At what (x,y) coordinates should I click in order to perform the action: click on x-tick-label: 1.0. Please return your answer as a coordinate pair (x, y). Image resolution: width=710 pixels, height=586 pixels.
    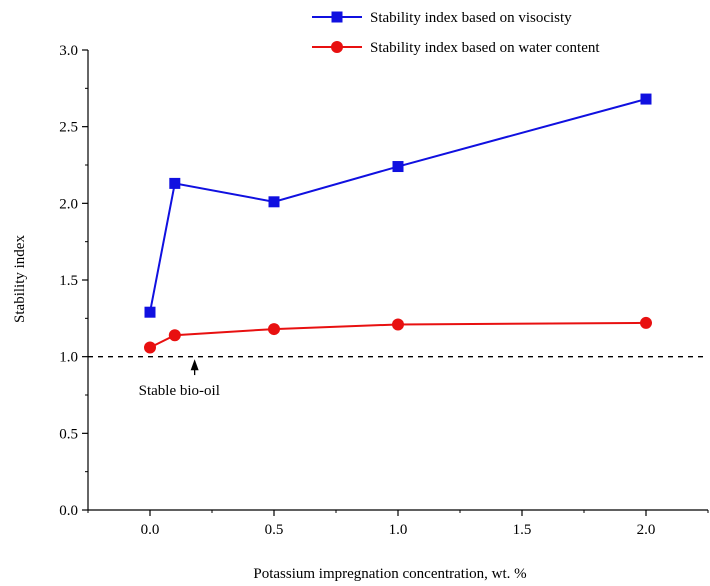
    Looking at the image, I should click on (398, 530).